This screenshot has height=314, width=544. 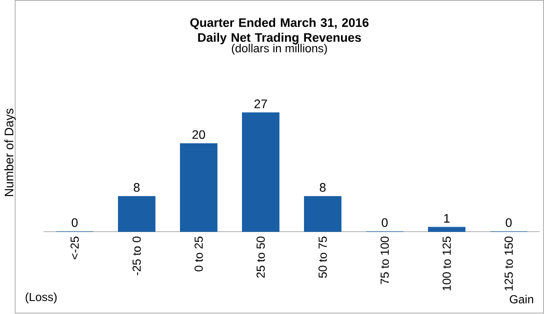 What do you see at coordinates (446, 263) in the screenshot?
I see `x-tick-label: 100 to 125` at bounding box center [446, 263].